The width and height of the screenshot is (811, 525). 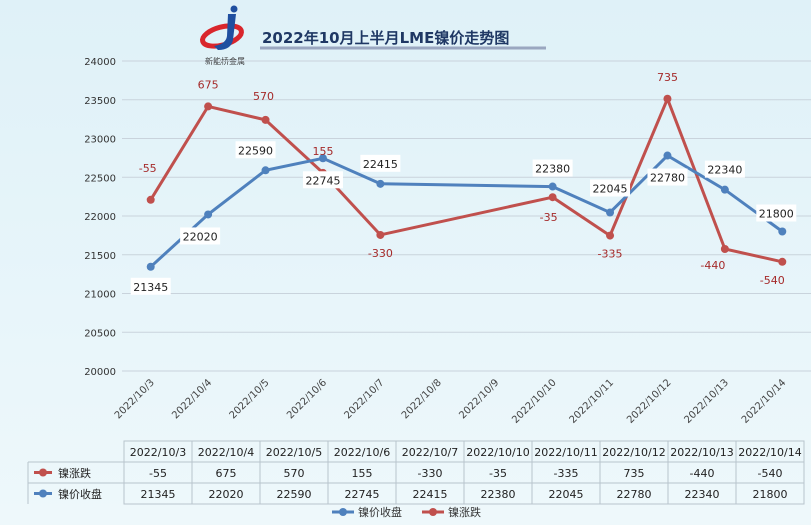 I want to click on table-row-label: 镍价收盘, so click(x=80, y=494).